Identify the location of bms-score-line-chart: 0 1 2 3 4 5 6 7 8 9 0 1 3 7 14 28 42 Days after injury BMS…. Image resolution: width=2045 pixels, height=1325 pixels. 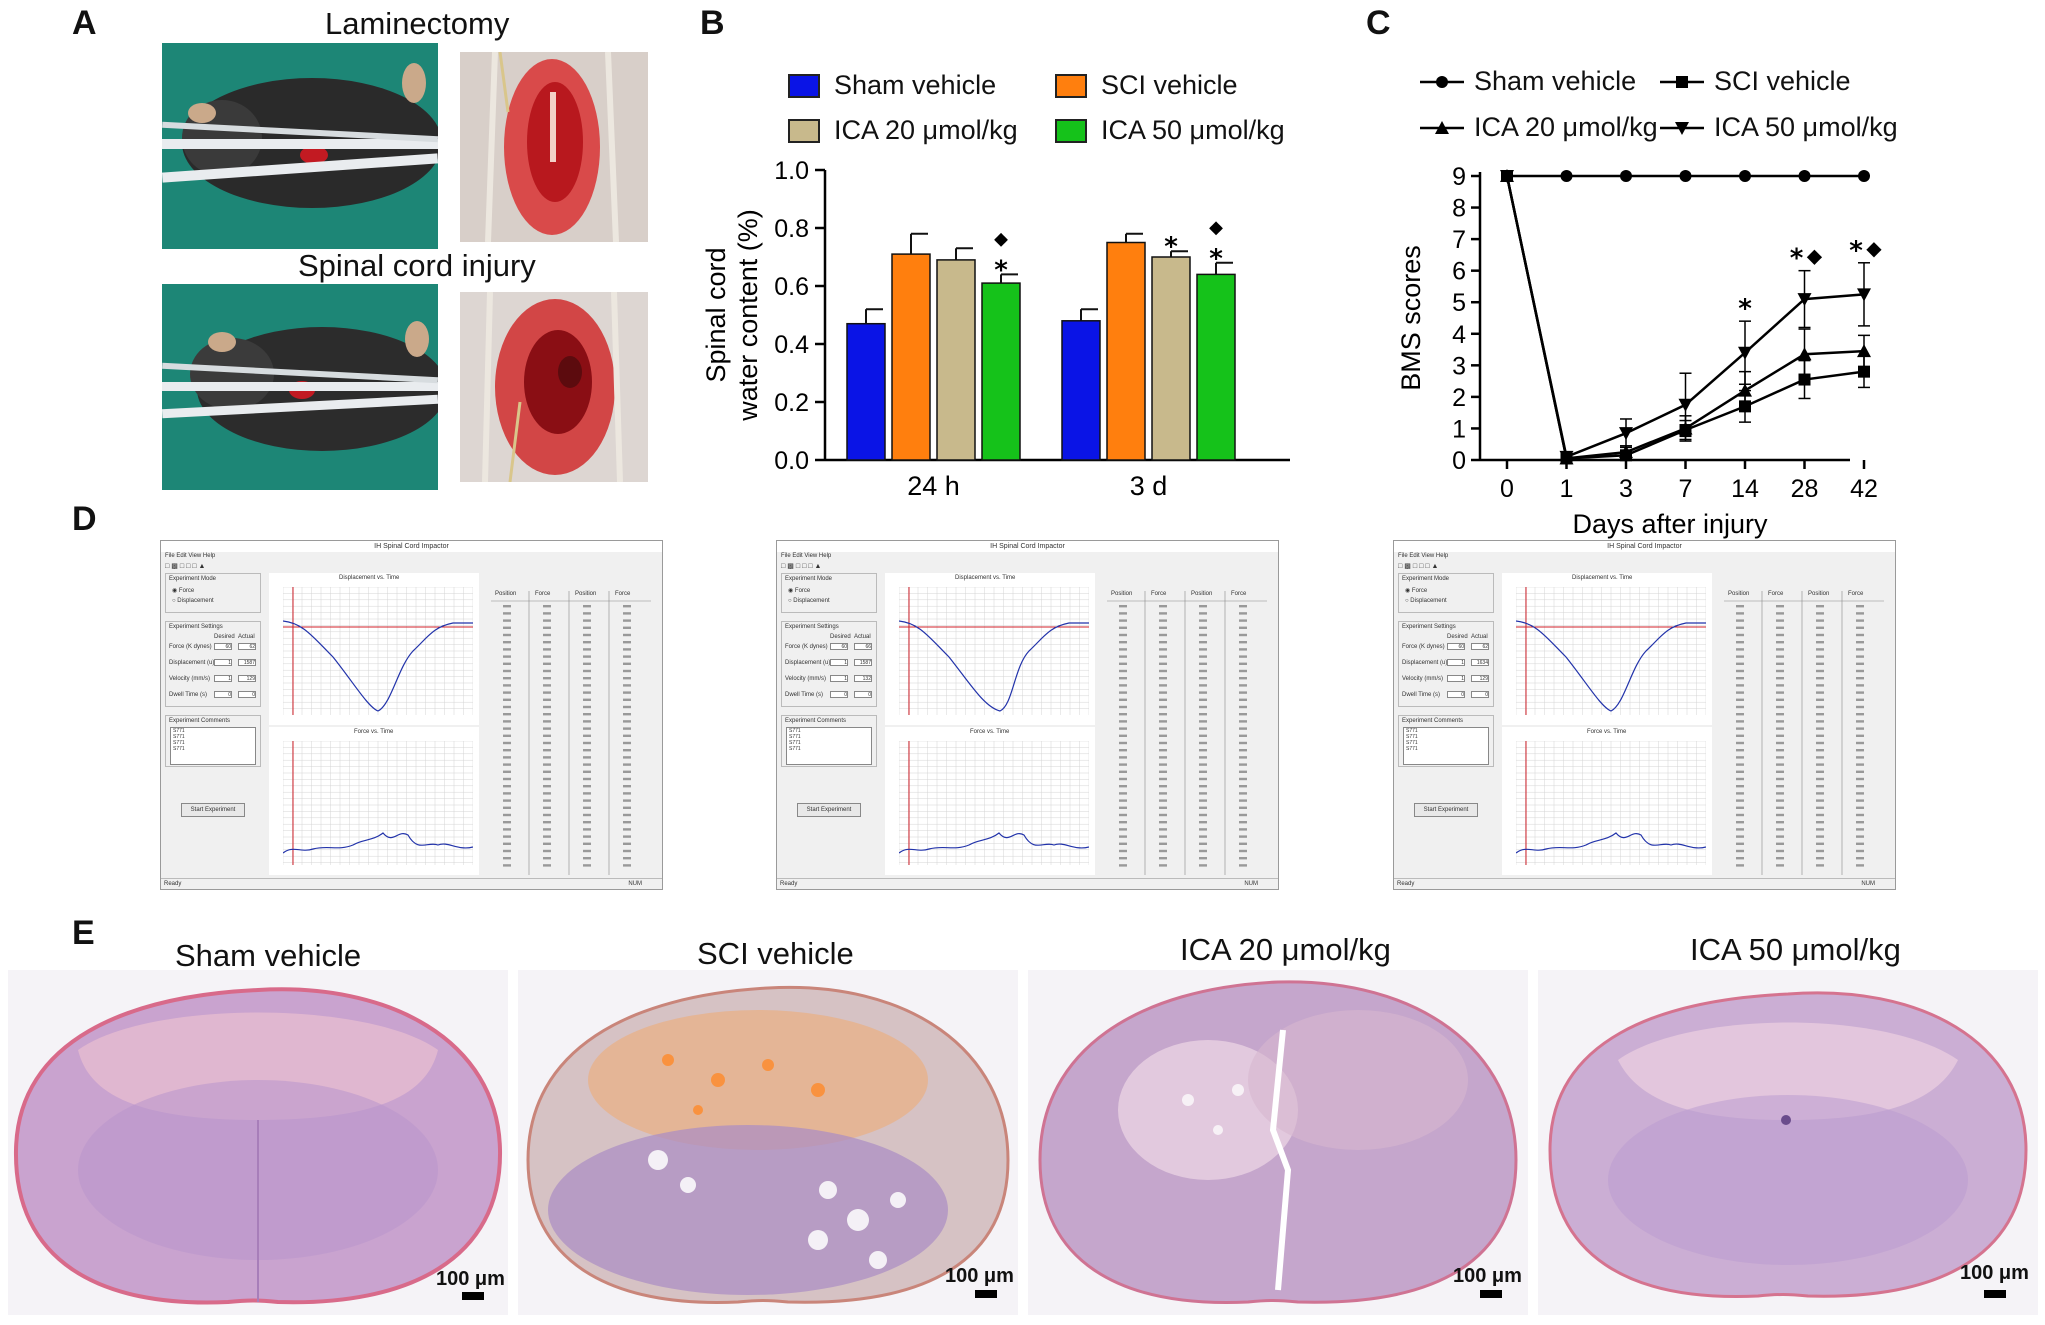
(1639, 351).